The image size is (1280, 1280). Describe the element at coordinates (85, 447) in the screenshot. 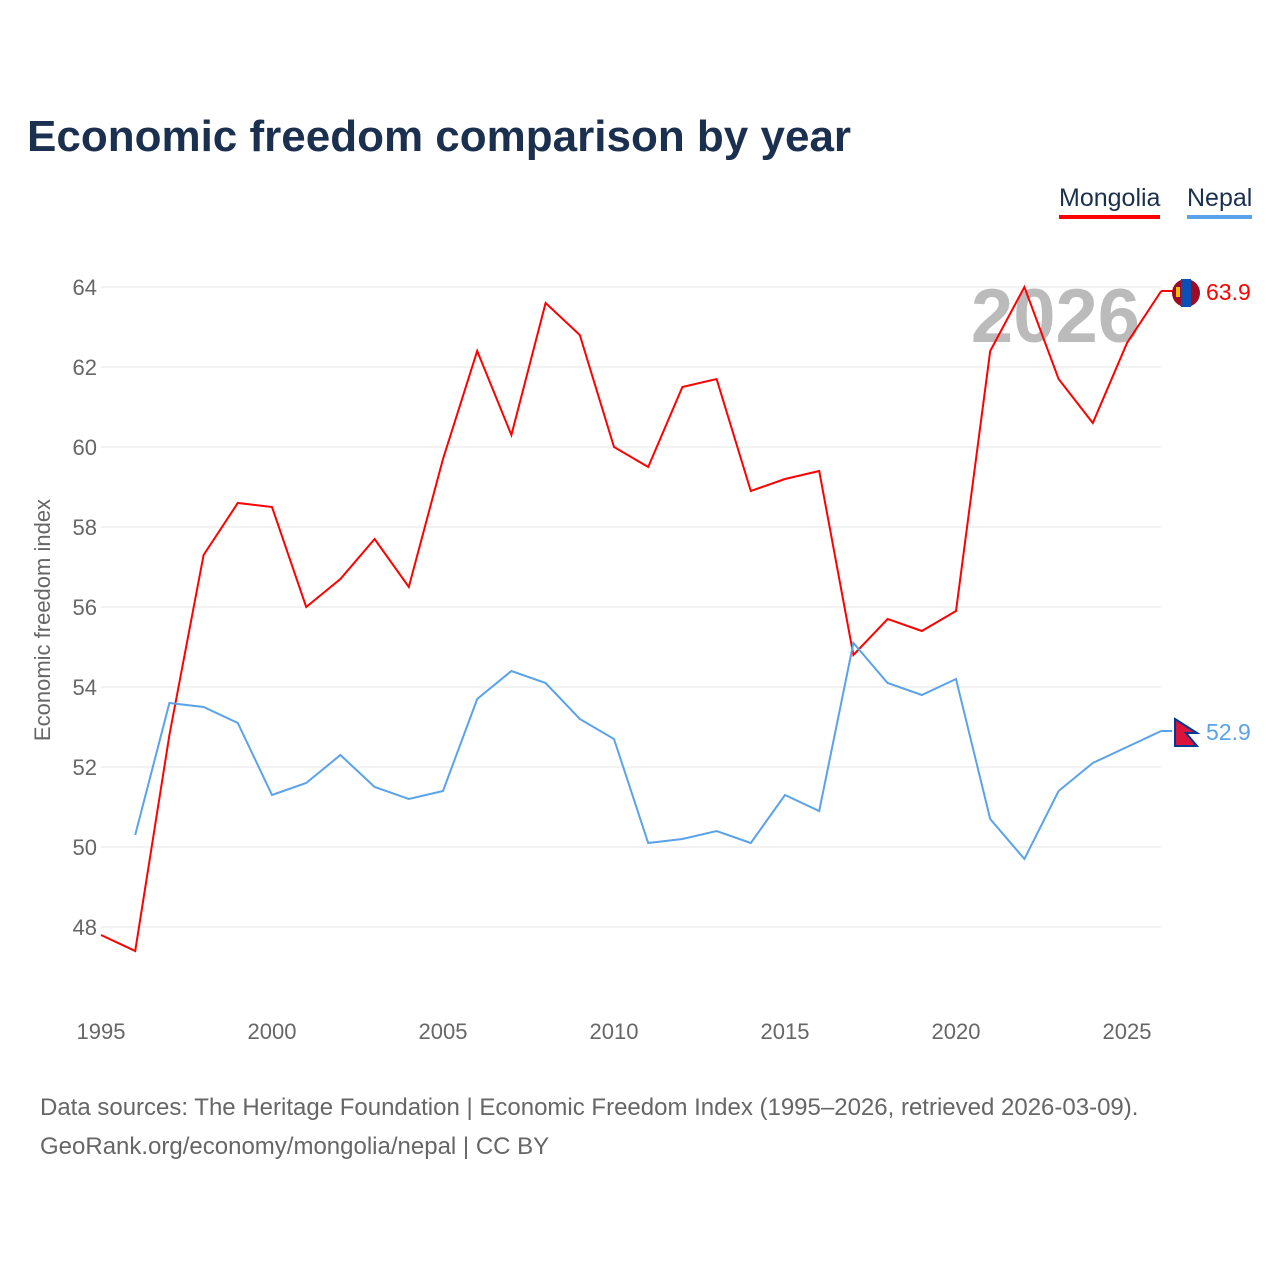

I see `y-tick-label: 60` at that location.